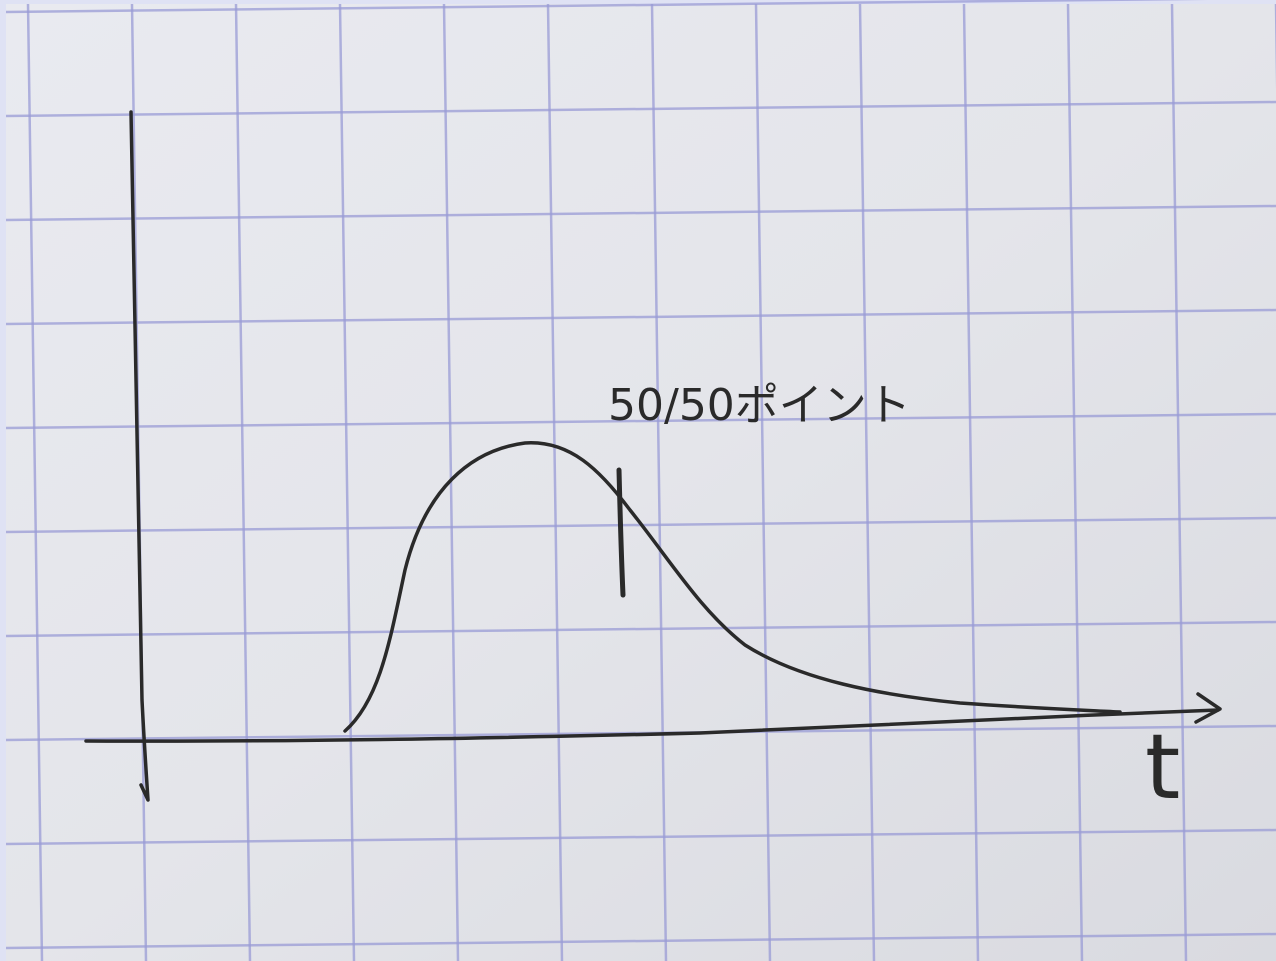 This screenshot has width=1276, height=961. I want to click on fifty-fifty-marker, so click(621, 532).